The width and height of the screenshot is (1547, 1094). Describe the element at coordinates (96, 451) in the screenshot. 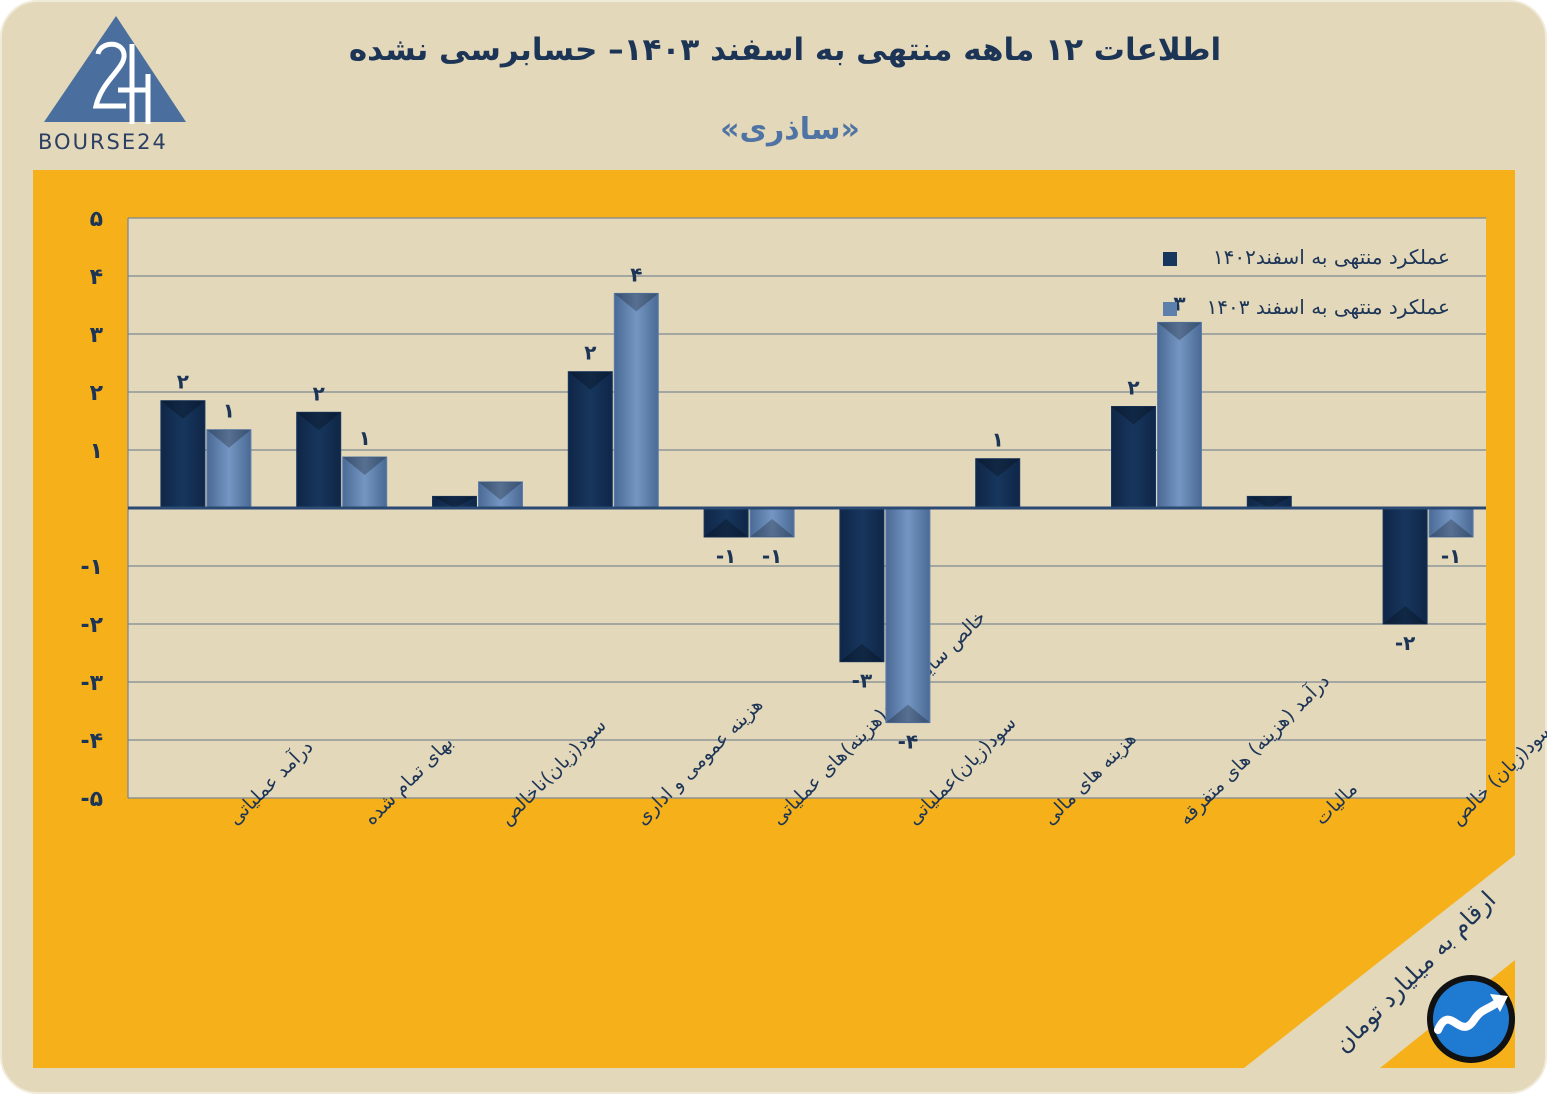

I see `y-tick-label: ۱` at that location.